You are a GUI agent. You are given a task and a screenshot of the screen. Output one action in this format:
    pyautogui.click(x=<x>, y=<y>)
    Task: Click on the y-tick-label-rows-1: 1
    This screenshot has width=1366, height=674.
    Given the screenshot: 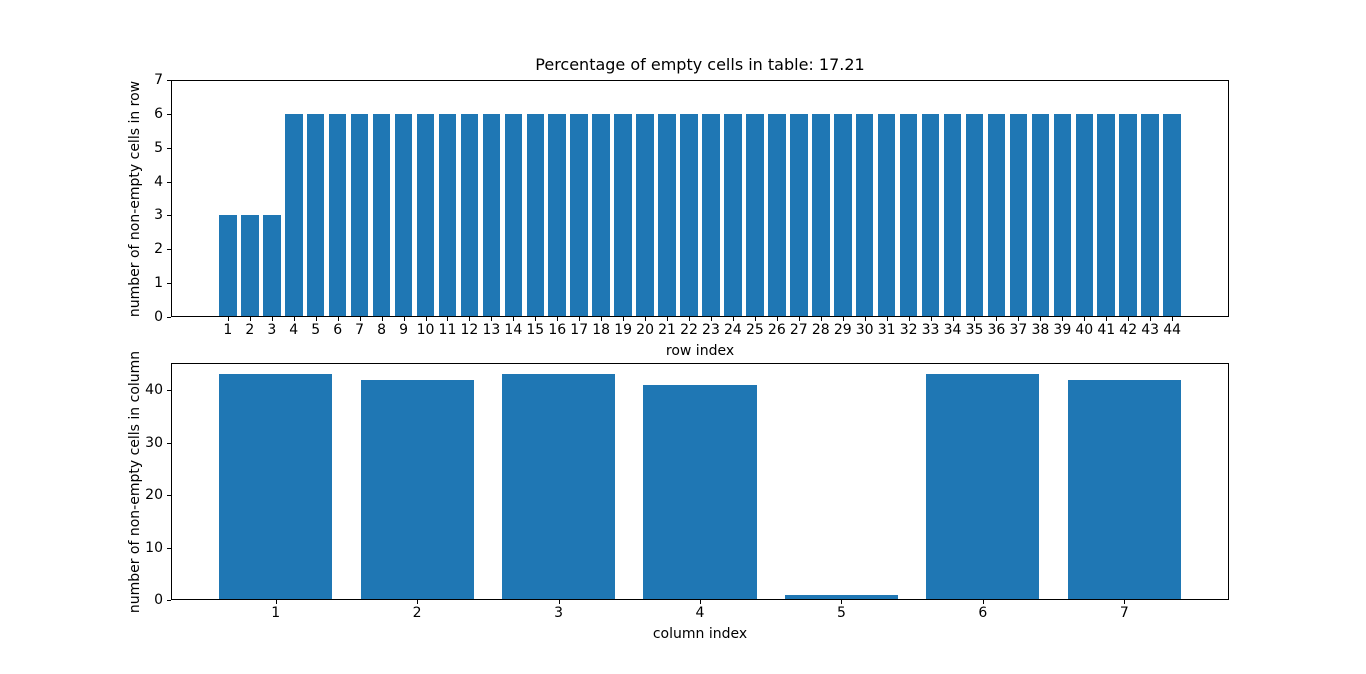 What is the action you would take?
    pyautogui.click(x=158, y=283)
    